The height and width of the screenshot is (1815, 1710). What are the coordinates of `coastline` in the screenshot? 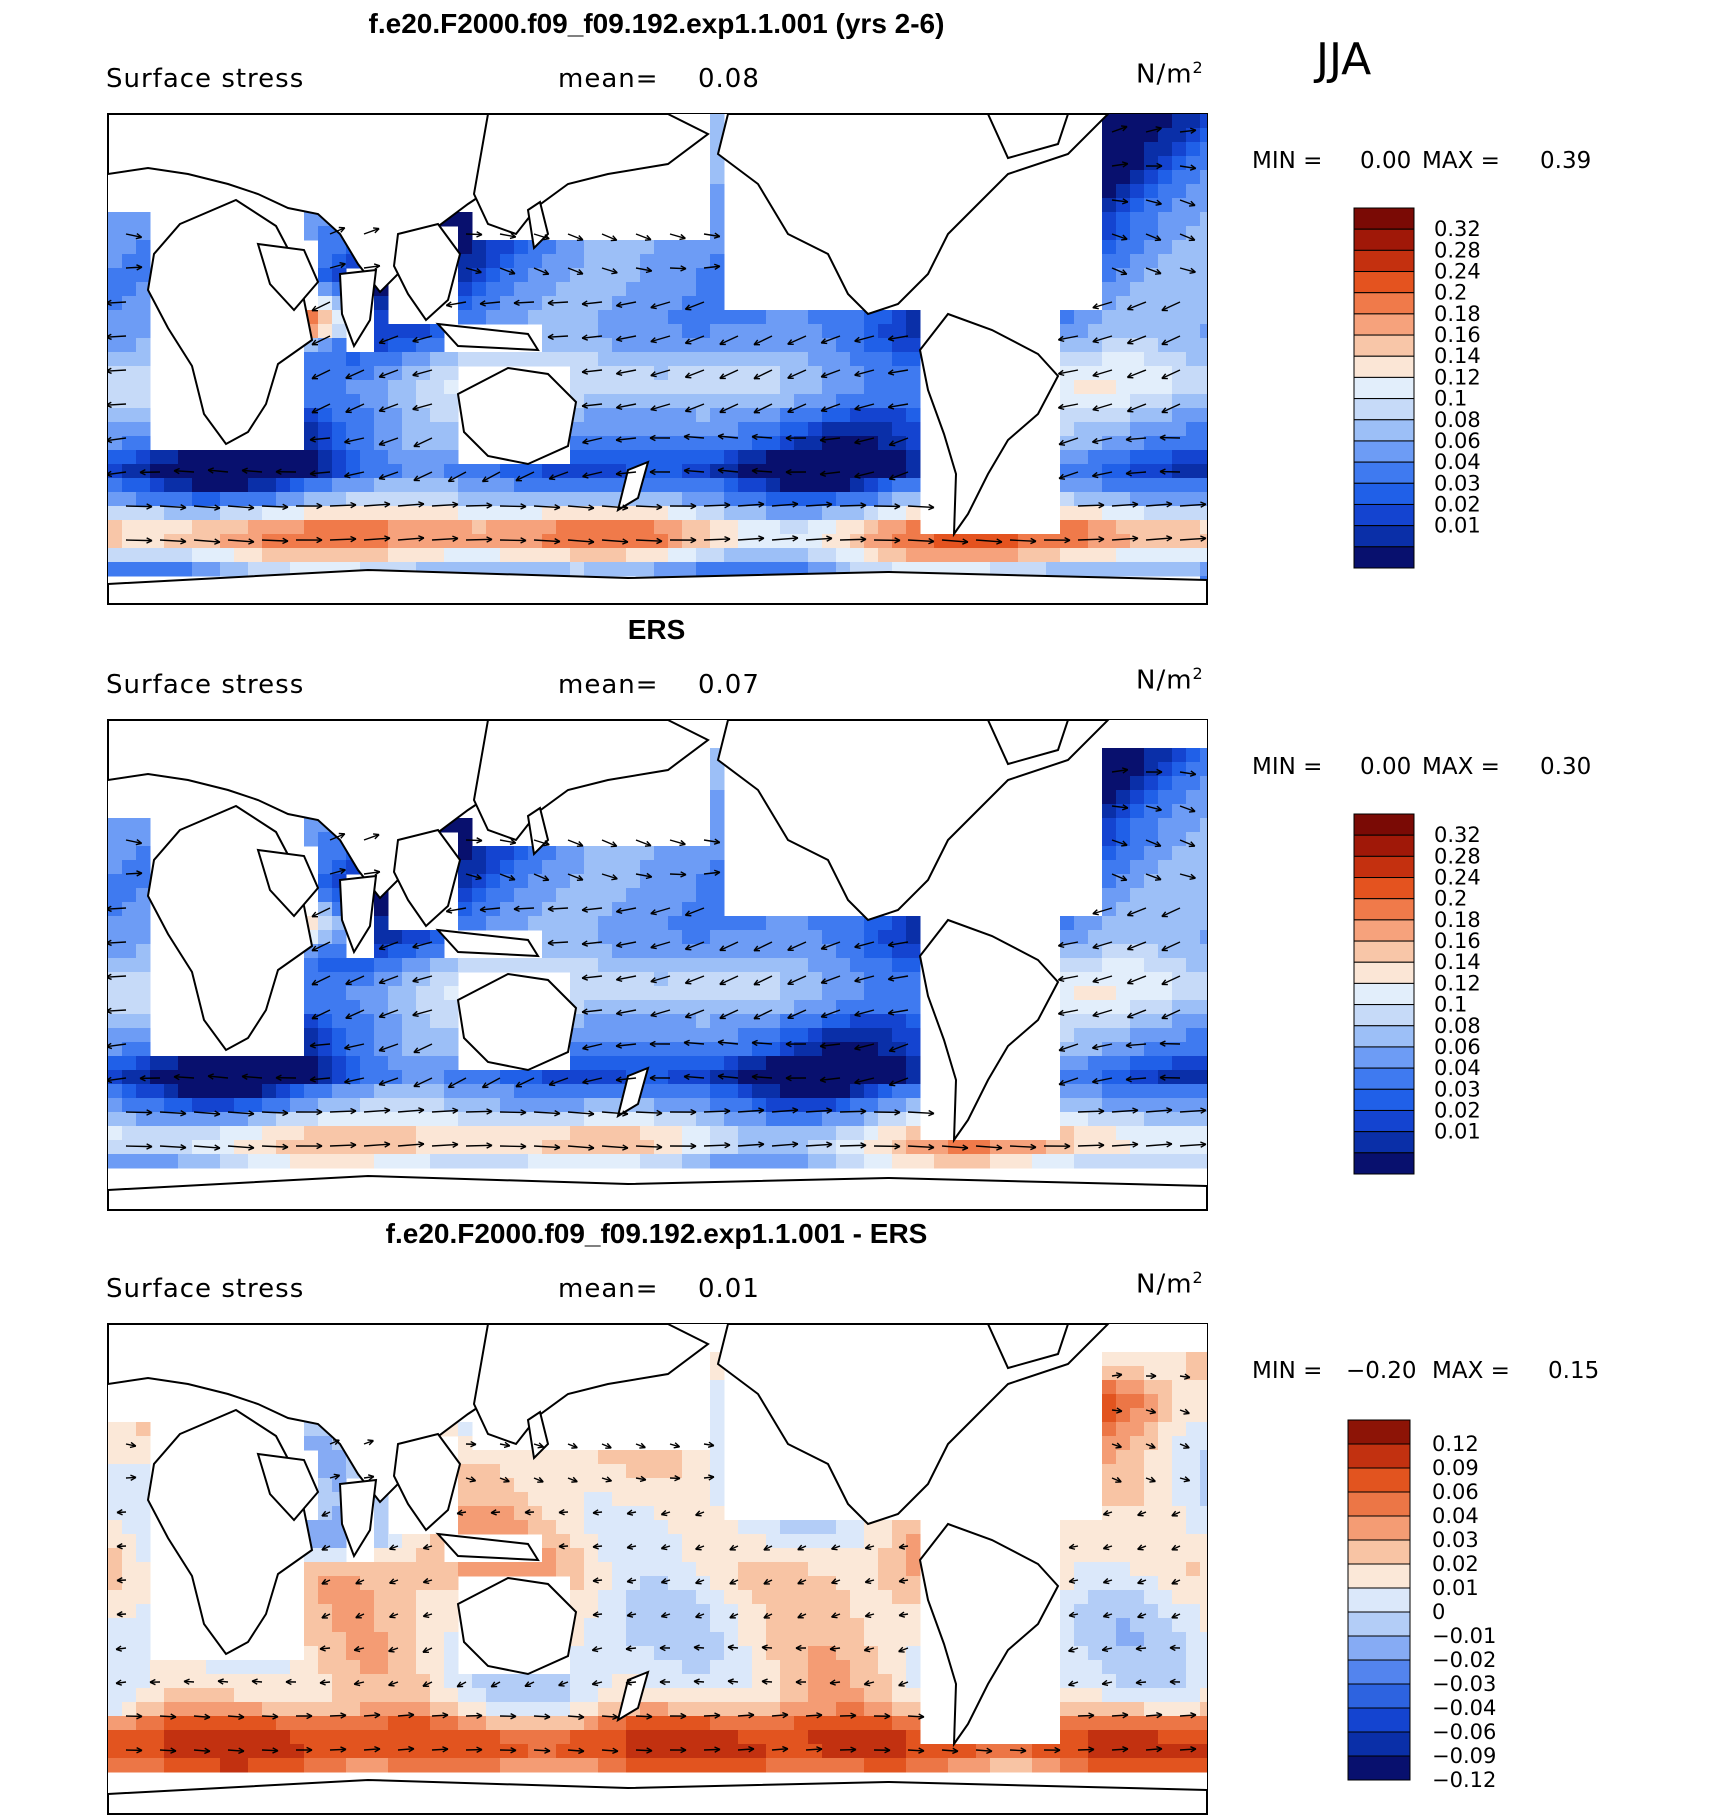 It's located at (358, 1518).